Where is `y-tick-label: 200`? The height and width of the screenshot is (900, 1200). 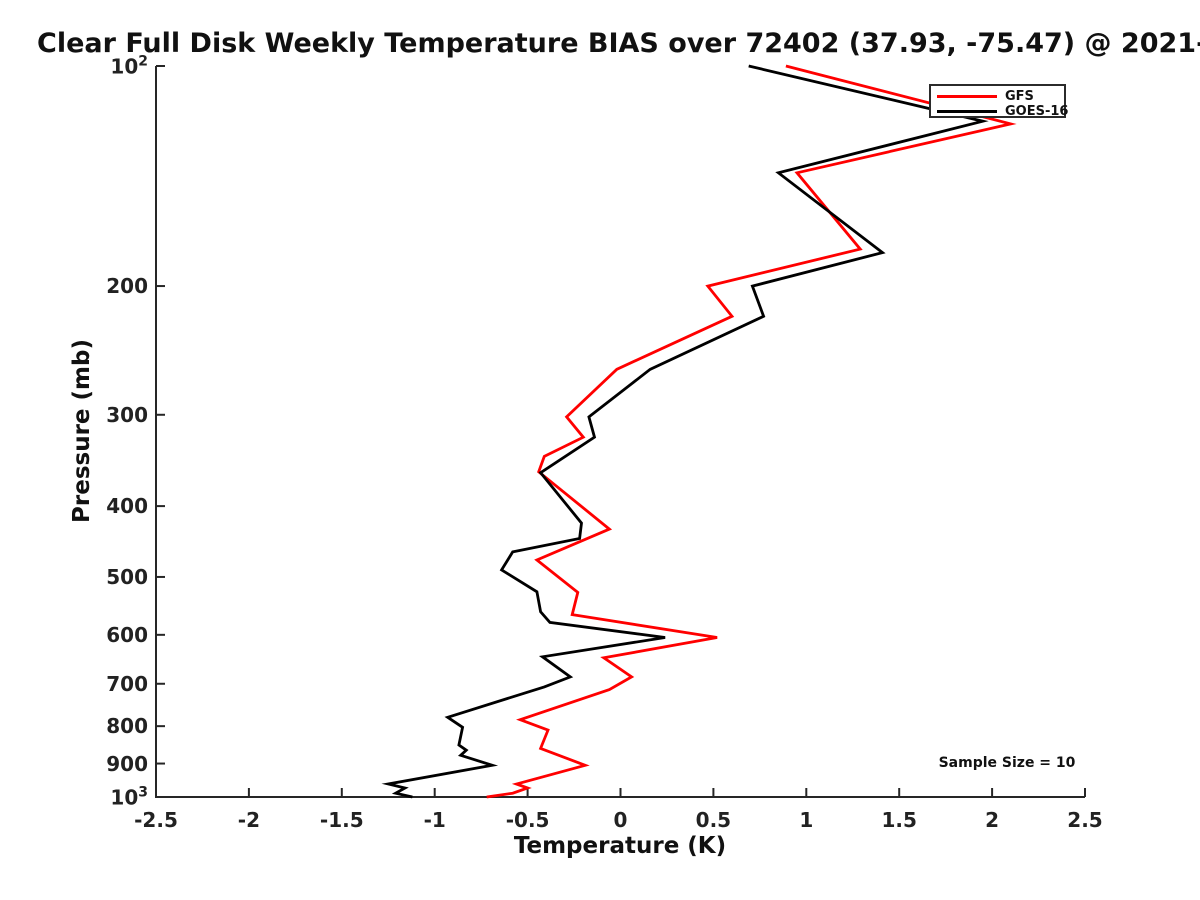 y-tick-label: 200 is located at coordinates (127, 286).